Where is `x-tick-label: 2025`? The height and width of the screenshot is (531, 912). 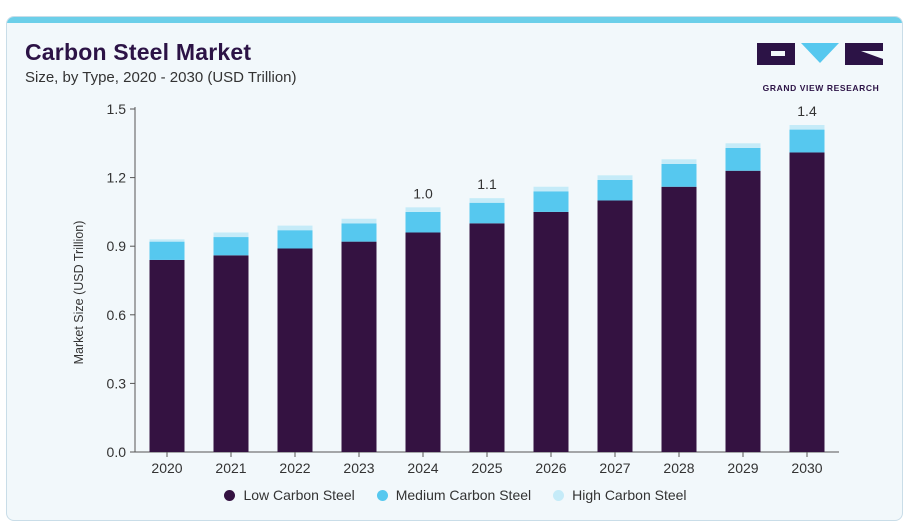
x-tick-label: 2025 is located at coordinates (486, 468).